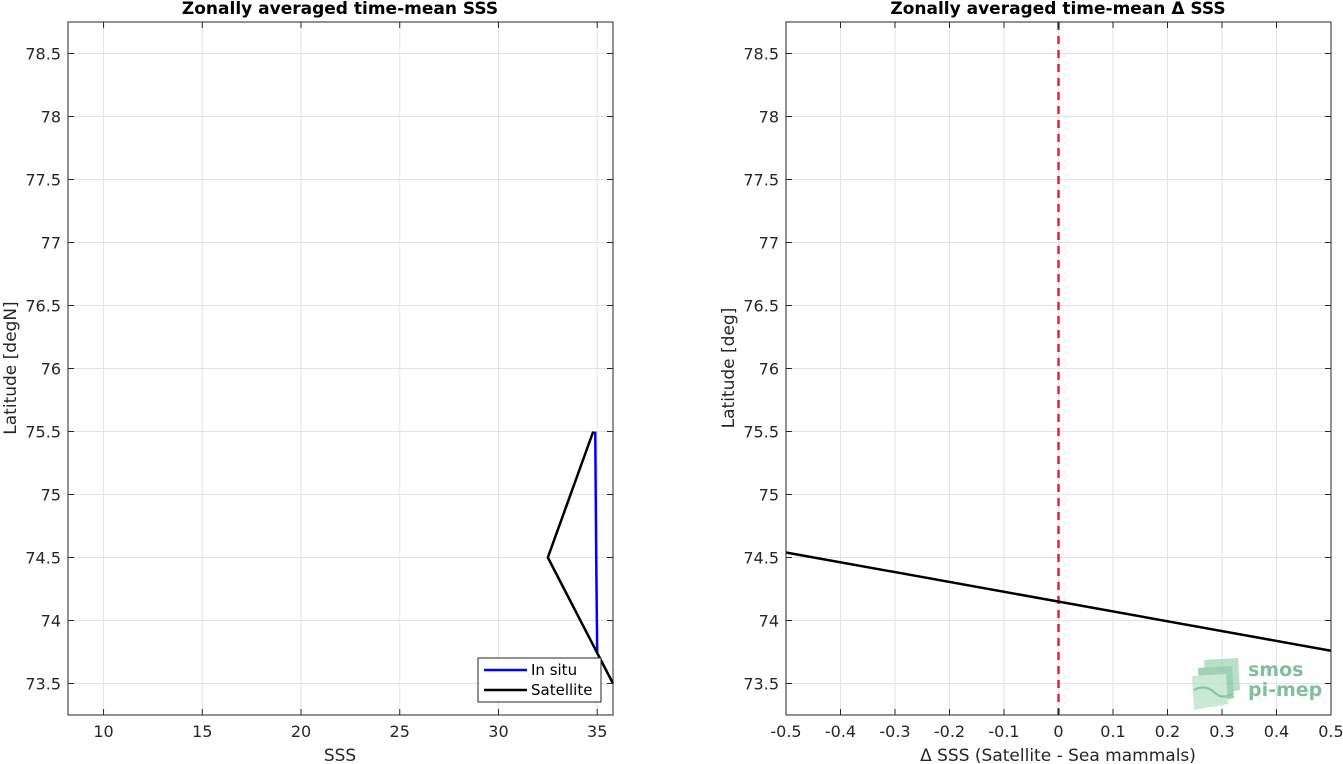  I want to click on sss-series, so click(580, 558).